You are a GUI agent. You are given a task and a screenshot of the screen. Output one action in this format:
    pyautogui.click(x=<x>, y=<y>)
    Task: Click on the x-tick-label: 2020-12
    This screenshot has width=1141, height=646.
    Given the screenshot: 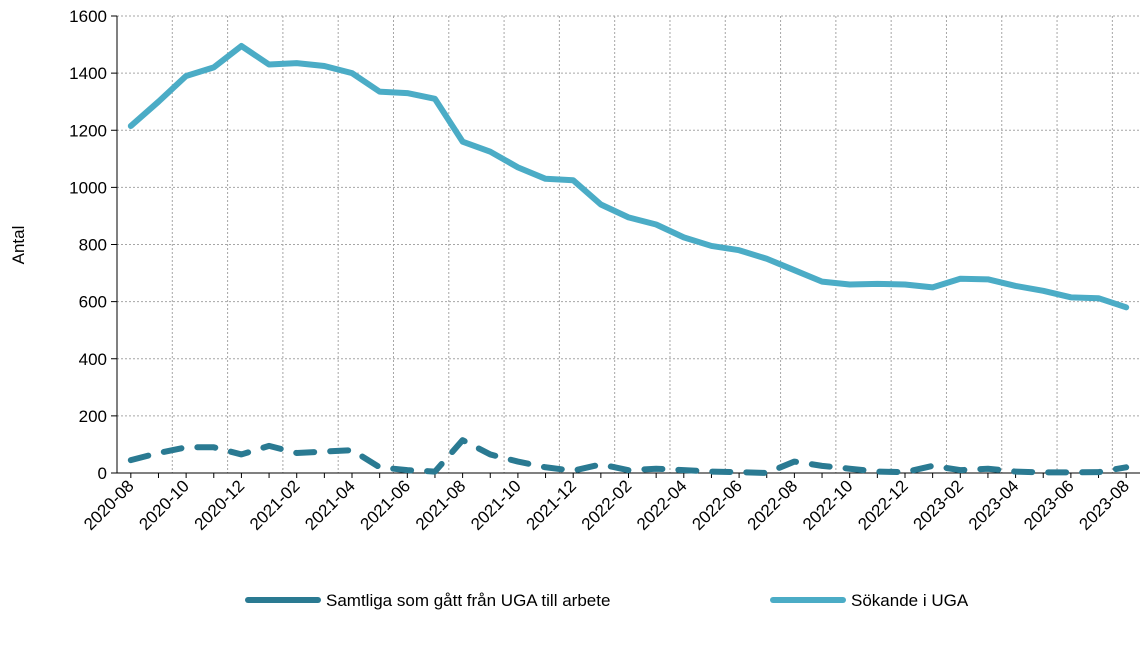 What is the action you would take?
    pyautogui.click(x=220, y=505)
    